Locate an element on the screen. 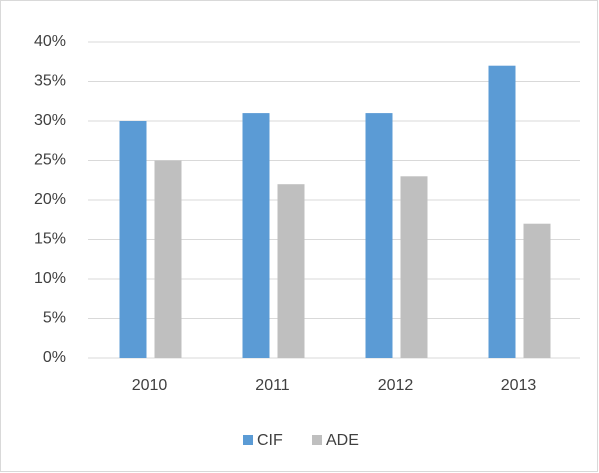  y-tick-label: 40% is located at coordinates (50, 41).